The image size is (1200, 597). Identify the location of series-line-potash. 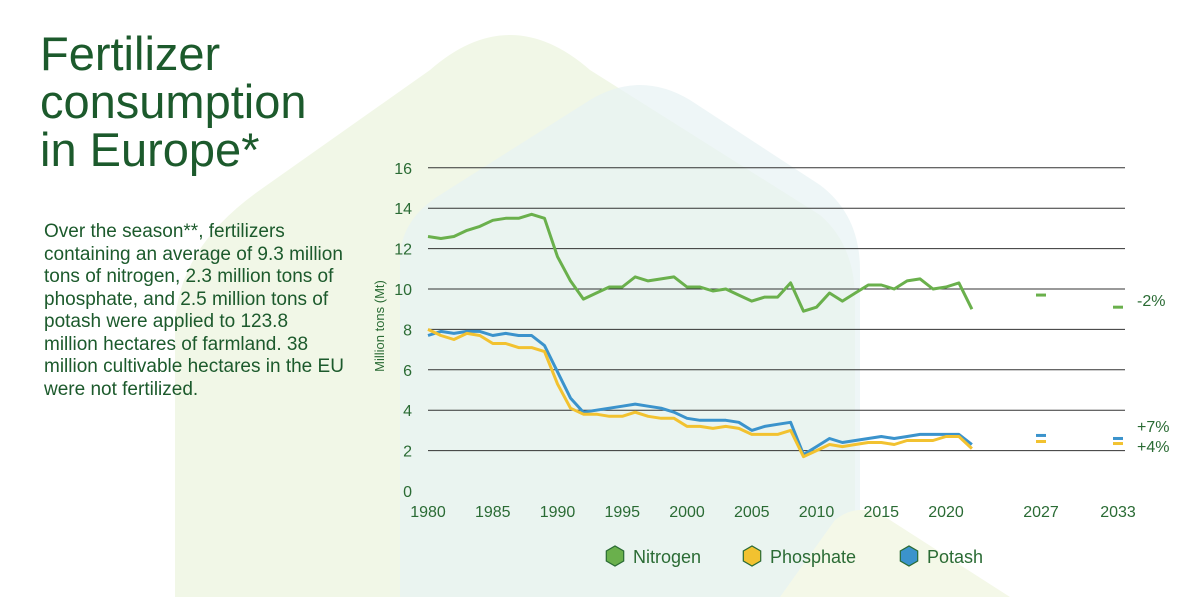
(700, 393).